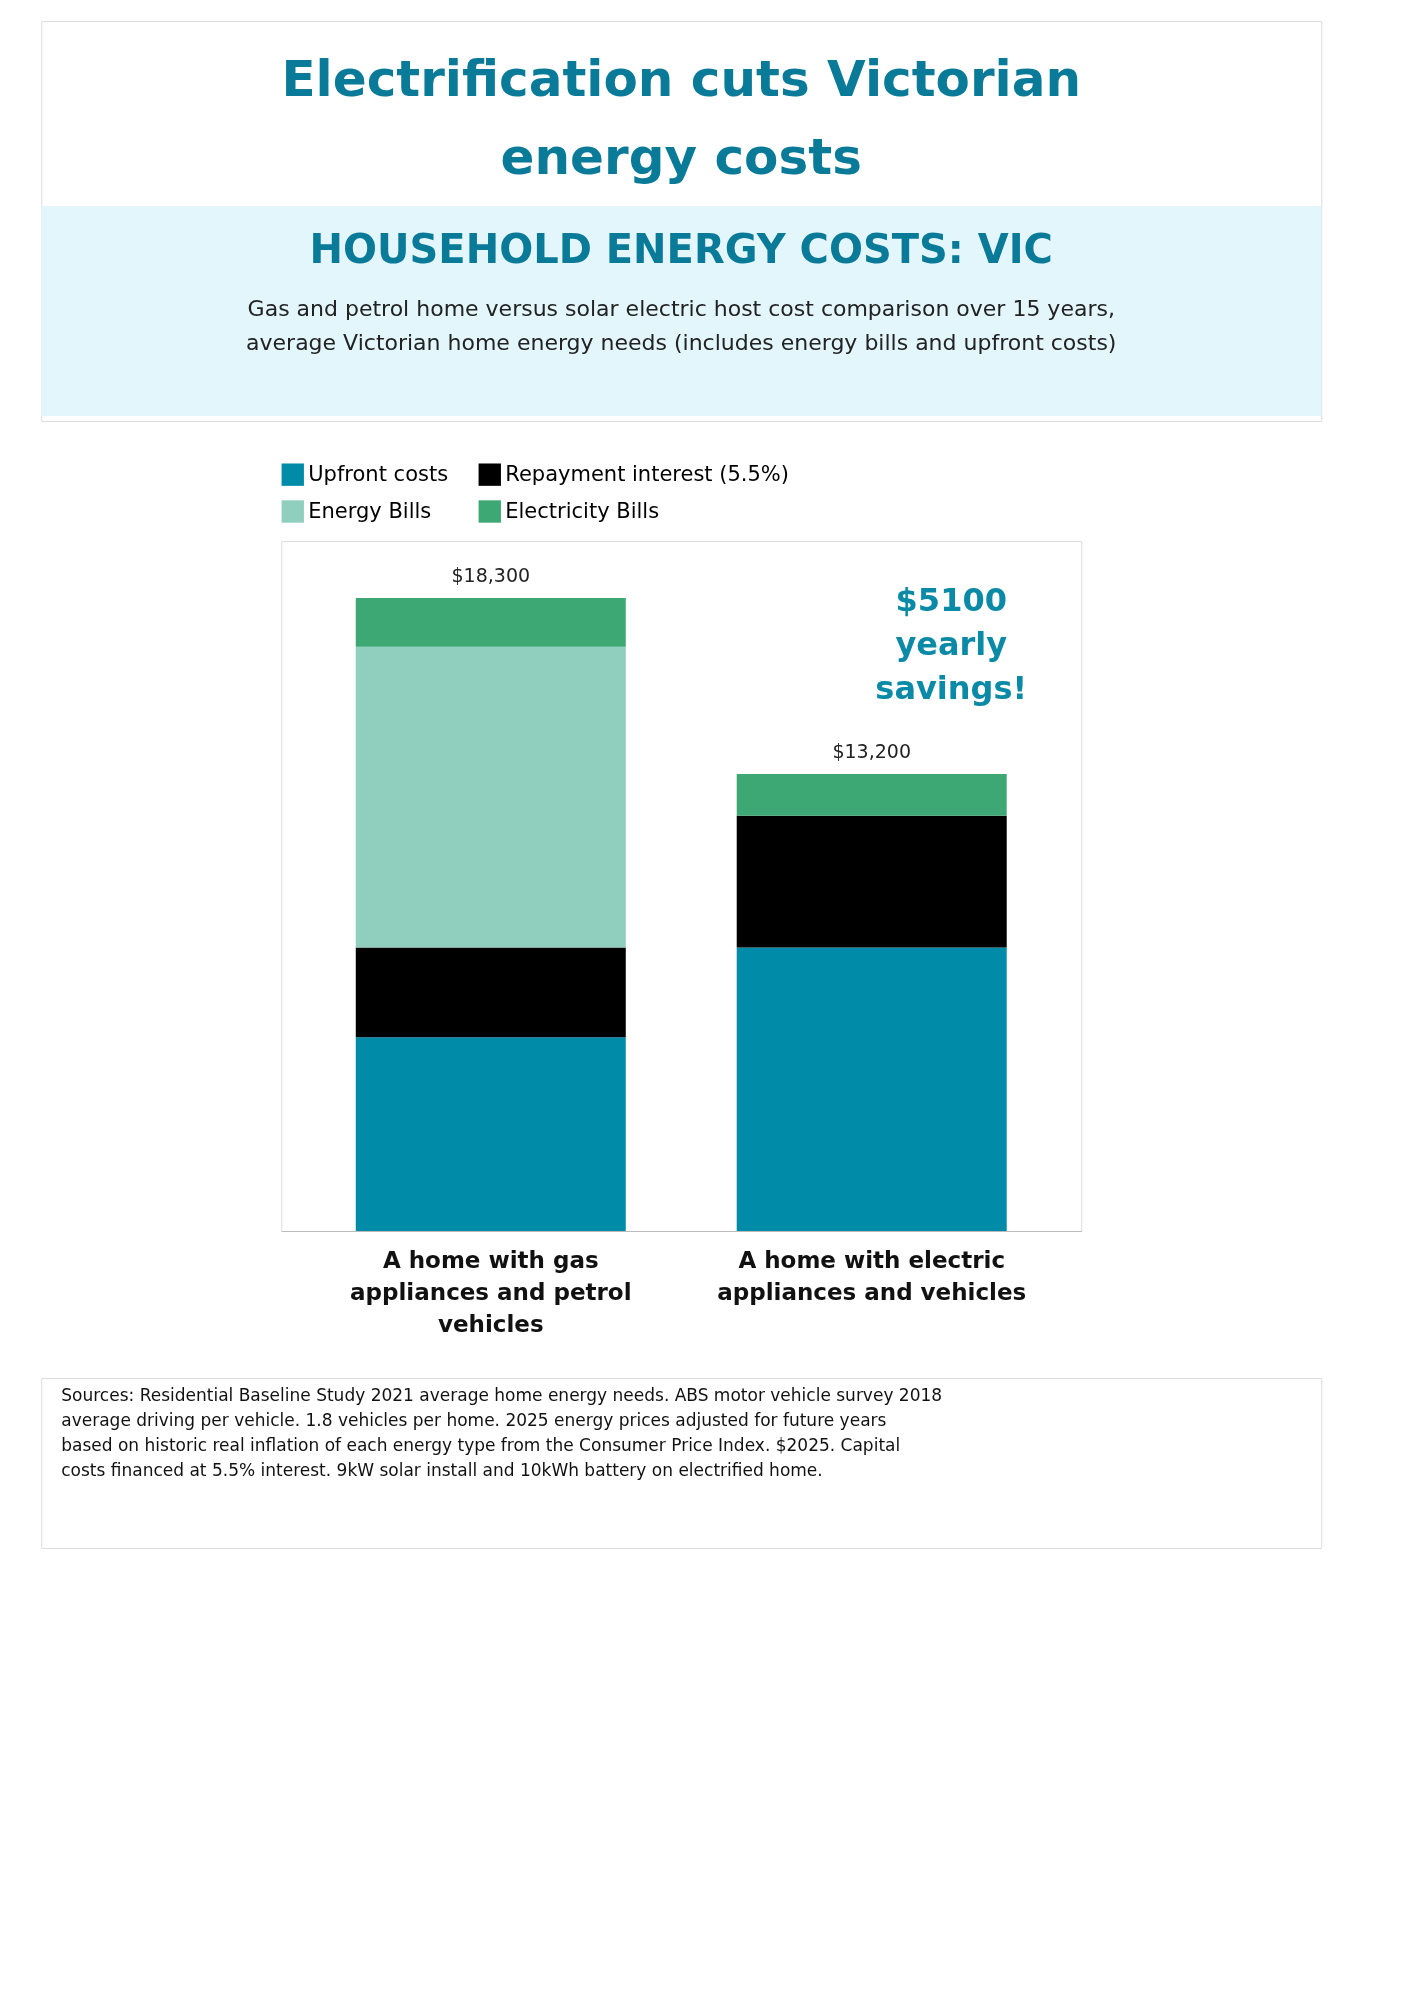 Image resolution: width=1410 pixels, height=2000 pixels. Describe the element at coordinates (491, 574) in the screenshot. I see `annotation: $18,300` at that location.